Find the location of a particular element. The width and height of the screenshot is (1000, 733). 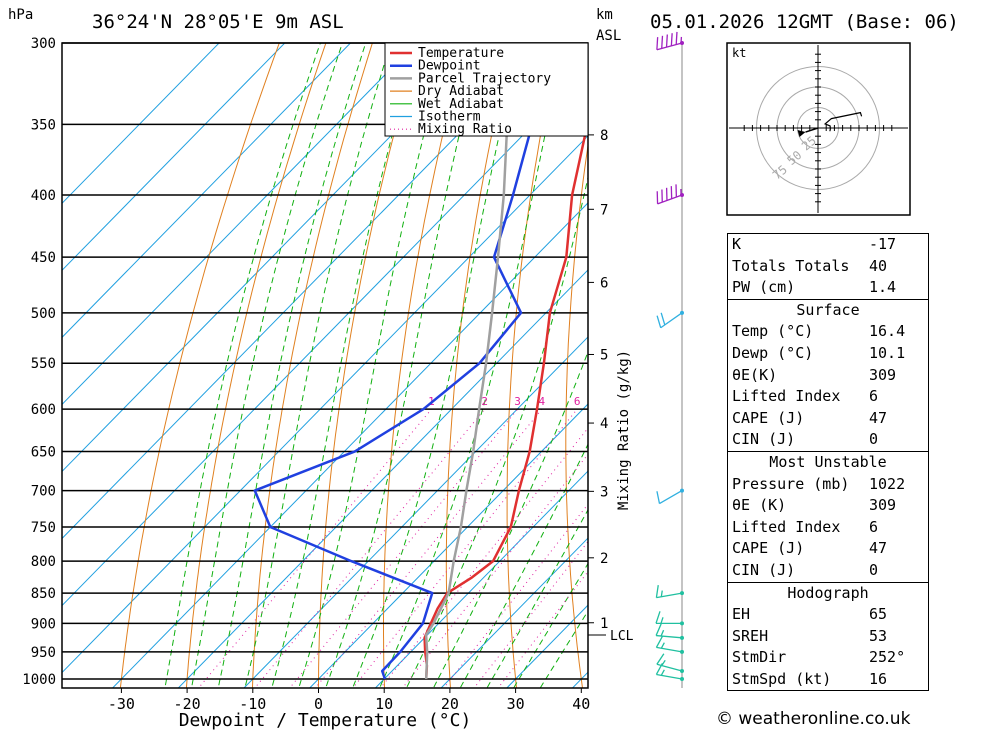

index-hodograph-label: EH is located at coordinates (741, 614).